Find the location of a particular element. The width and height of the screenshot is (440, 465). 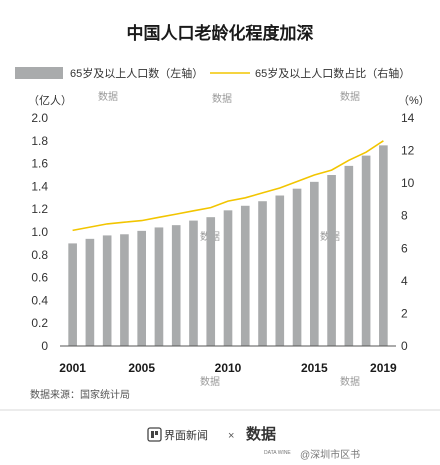

brand-shuju: 数据 is located at coordinates (261, 434).